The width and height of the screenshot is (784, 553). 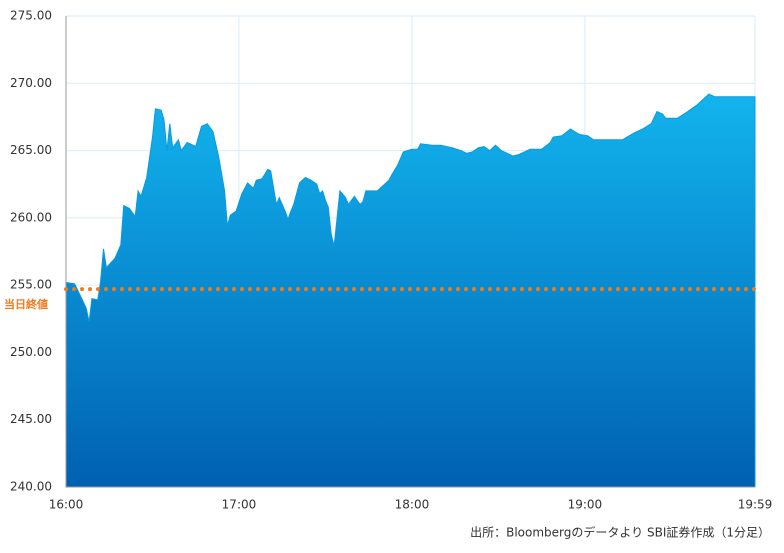 What do you see at coordinates (31, 16) in the screenshot?
I see `y-tick-label: 275.00` at bounding box center [31, 16].